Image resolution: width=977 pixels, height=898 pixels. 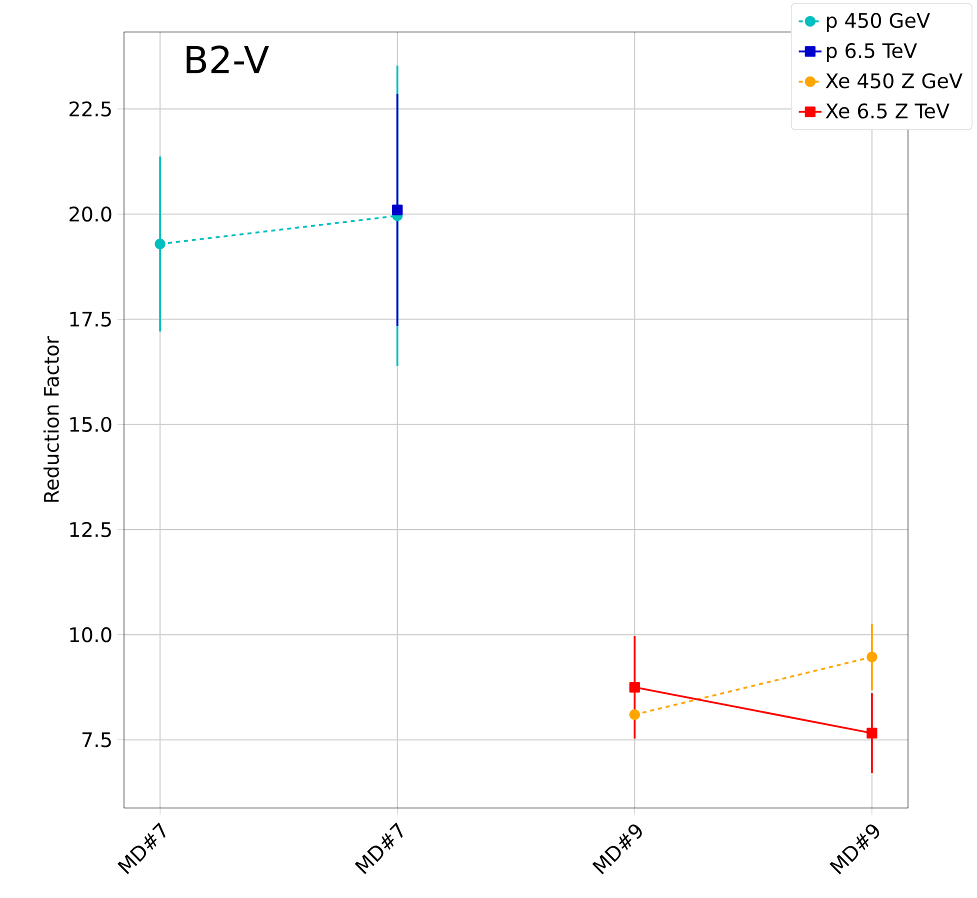 I want to click on legend-label: Xe 450 Z GeV, so click(x=894, y=80).